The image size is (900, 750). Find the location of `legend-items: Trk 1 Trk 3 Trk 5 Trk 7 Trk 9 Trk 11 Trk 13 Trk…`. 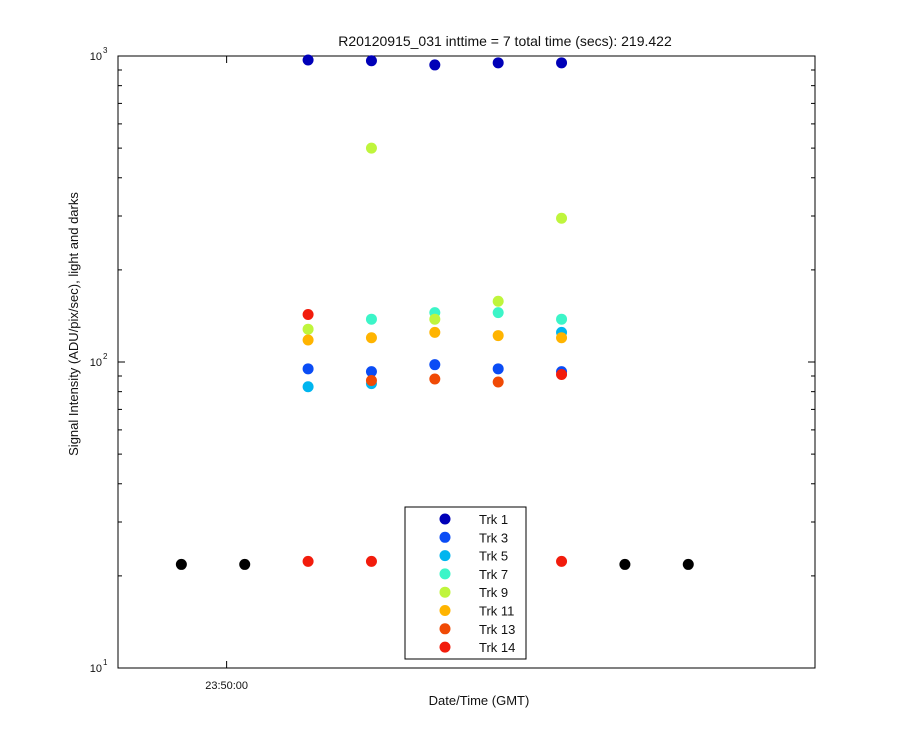

legend-items: Trk 1 Trk 3 Trk 5 Trk 7 Trk 9 Trk 11 Trk 13 Trk… is located at coordinates (477, 583).